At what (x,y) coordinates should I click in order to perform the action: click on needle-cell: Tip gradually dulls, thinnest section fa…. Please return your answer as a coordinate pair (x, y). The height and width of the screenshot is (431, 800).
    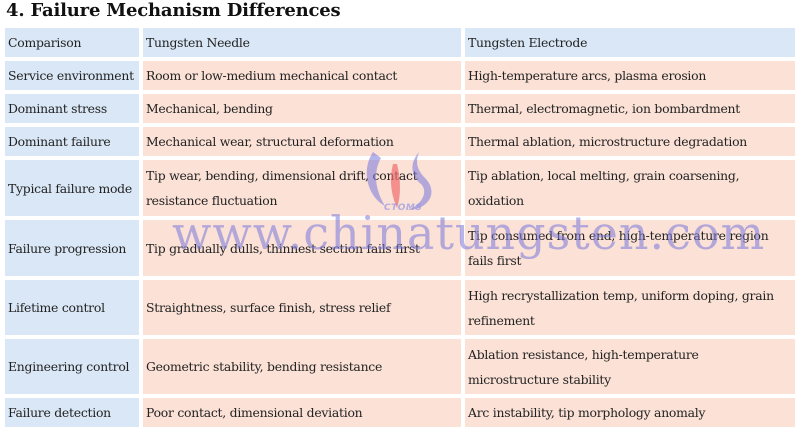
    Looking at the image, I should click on (302, 248).